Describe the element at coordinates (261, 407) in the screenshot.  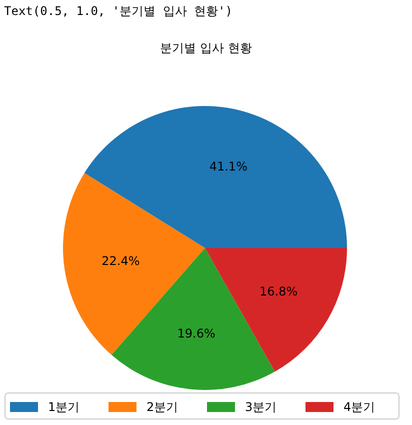
I see `legend-label: 3분기` at that location.